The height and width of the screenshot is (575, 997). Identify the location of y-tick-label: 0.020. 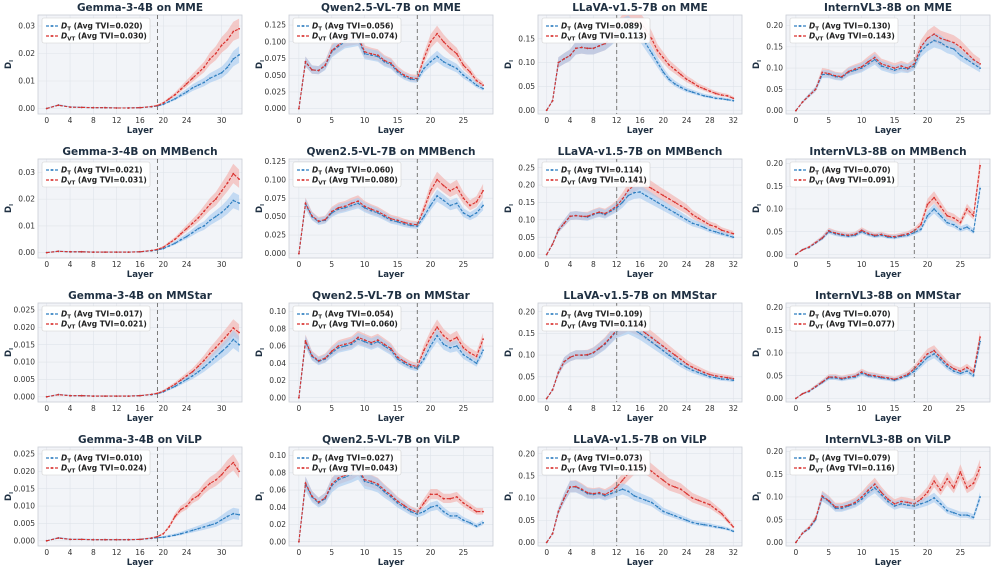
(25, 327).